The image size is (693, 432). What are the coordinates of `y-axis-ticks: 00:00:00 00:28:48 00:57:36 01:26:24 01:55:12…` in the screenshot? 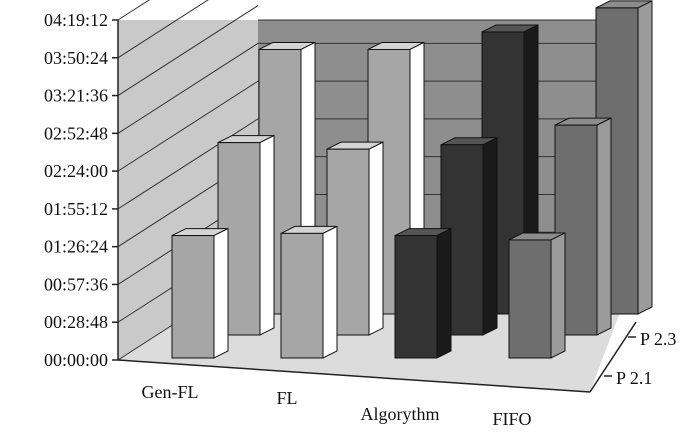 It's located at (81, 190).